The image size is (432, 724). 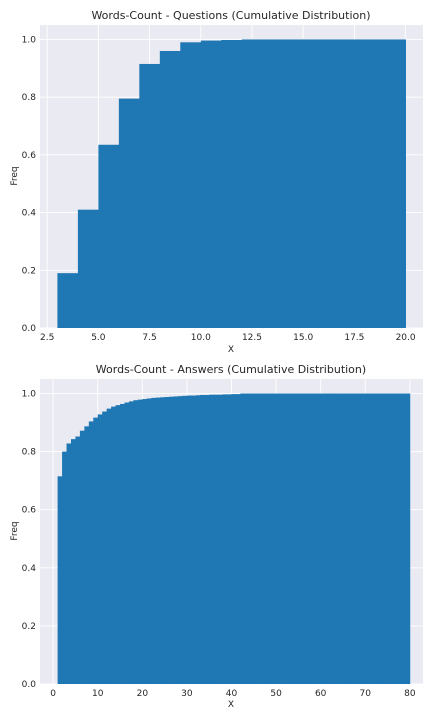 I want to click on x-tick-label: 80, so click(x=410, y=694).